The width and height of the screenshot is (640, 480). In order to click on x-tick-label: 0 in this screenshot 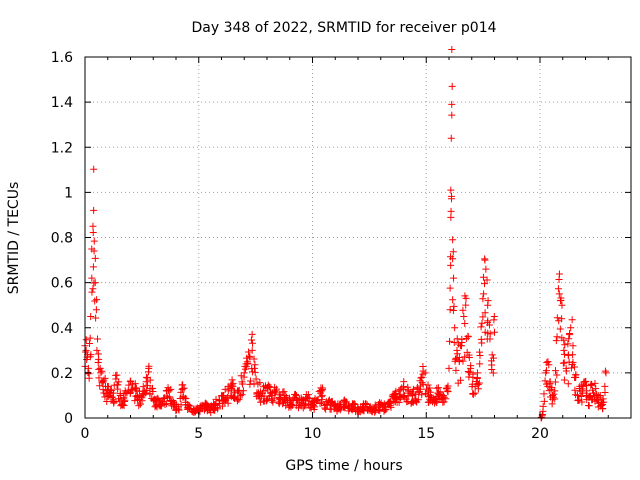, I will do `click(85, 434)`.